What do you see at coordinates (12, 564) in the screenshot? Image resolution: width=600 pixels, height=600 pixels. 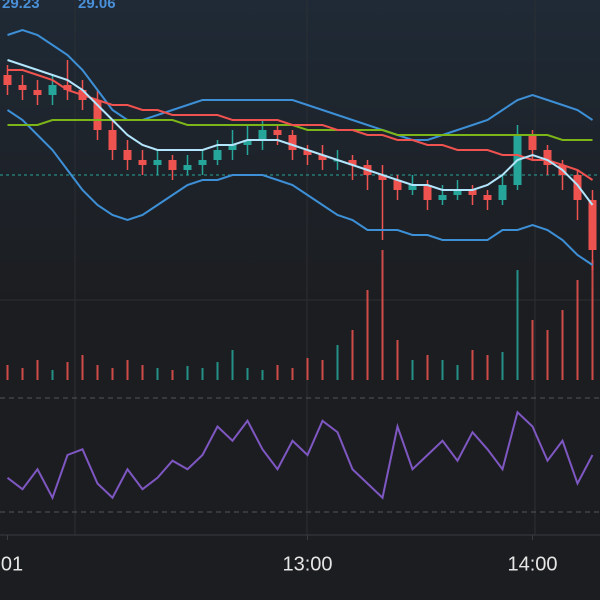 I see `x-tick-label: 01` at bounding box center [12, 564].